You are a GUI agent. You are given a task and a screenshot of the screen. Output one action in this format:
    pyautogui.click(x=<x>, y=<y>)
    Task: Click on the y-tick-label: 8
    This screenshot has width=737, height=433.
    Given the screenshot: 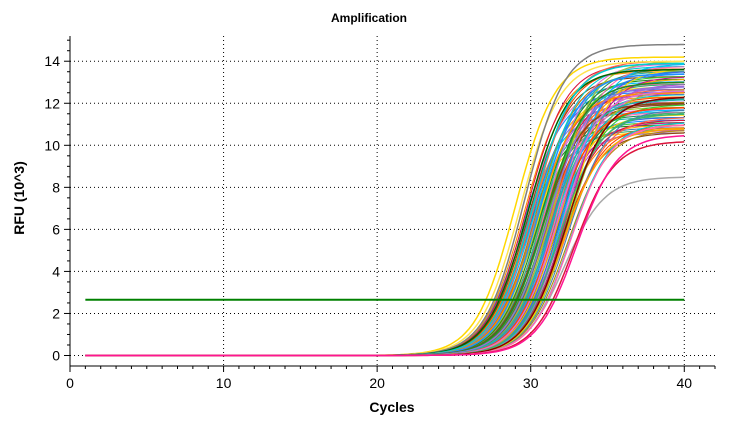 What is the action you would take?
    pyautogui.click(x=56, y=187)
    